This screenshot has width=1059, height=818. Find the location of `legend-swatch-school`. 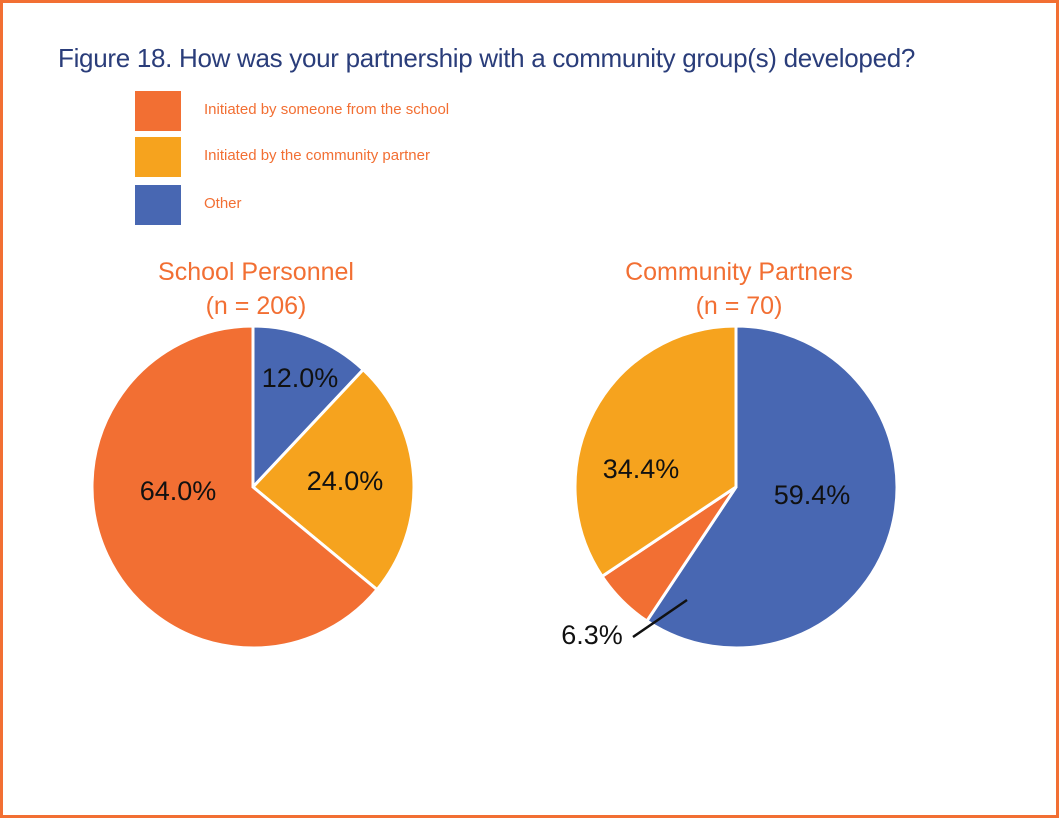

legend-swatch-school is located at coordinates (158, 111).